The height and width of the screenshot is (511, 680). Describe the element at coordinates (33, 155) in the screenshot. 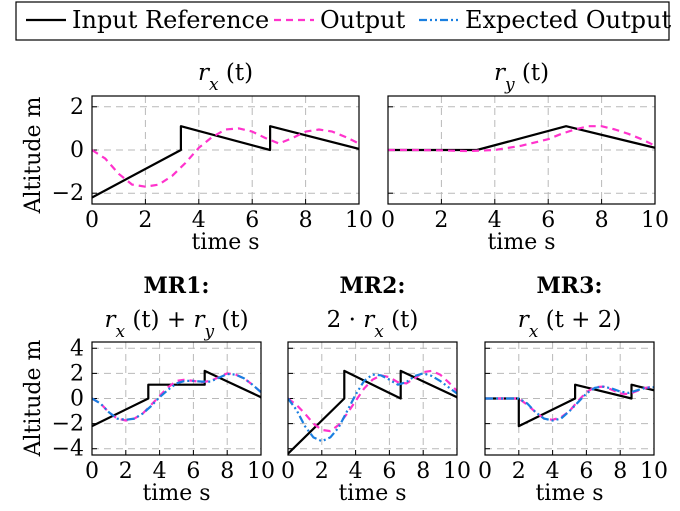

I see `ylabel-top: Altitude m` at that location.